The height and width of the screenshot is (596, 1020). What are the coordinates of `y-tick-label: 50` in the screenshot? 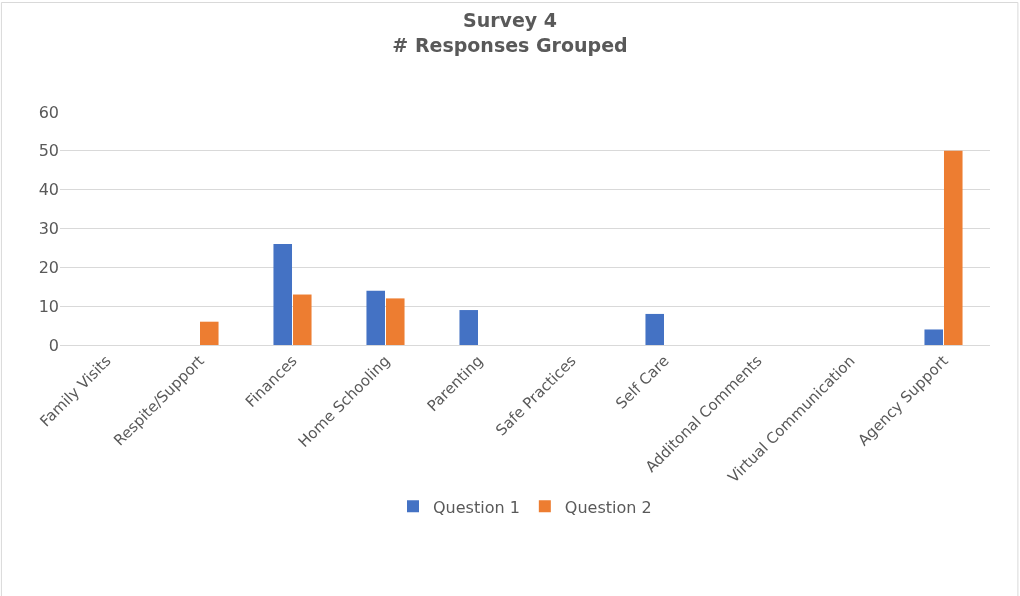 It's located at (48, 151).